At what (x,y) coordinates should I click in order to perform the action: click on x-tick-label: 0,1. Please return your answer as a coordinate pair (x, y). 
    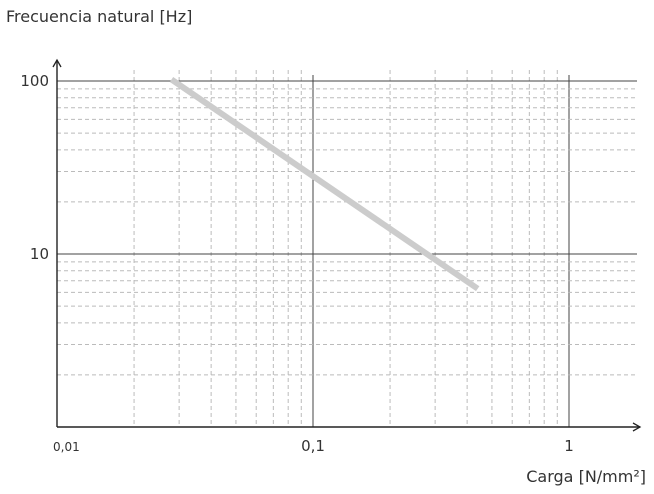
    Looking at the image, I should click on (313, 446).